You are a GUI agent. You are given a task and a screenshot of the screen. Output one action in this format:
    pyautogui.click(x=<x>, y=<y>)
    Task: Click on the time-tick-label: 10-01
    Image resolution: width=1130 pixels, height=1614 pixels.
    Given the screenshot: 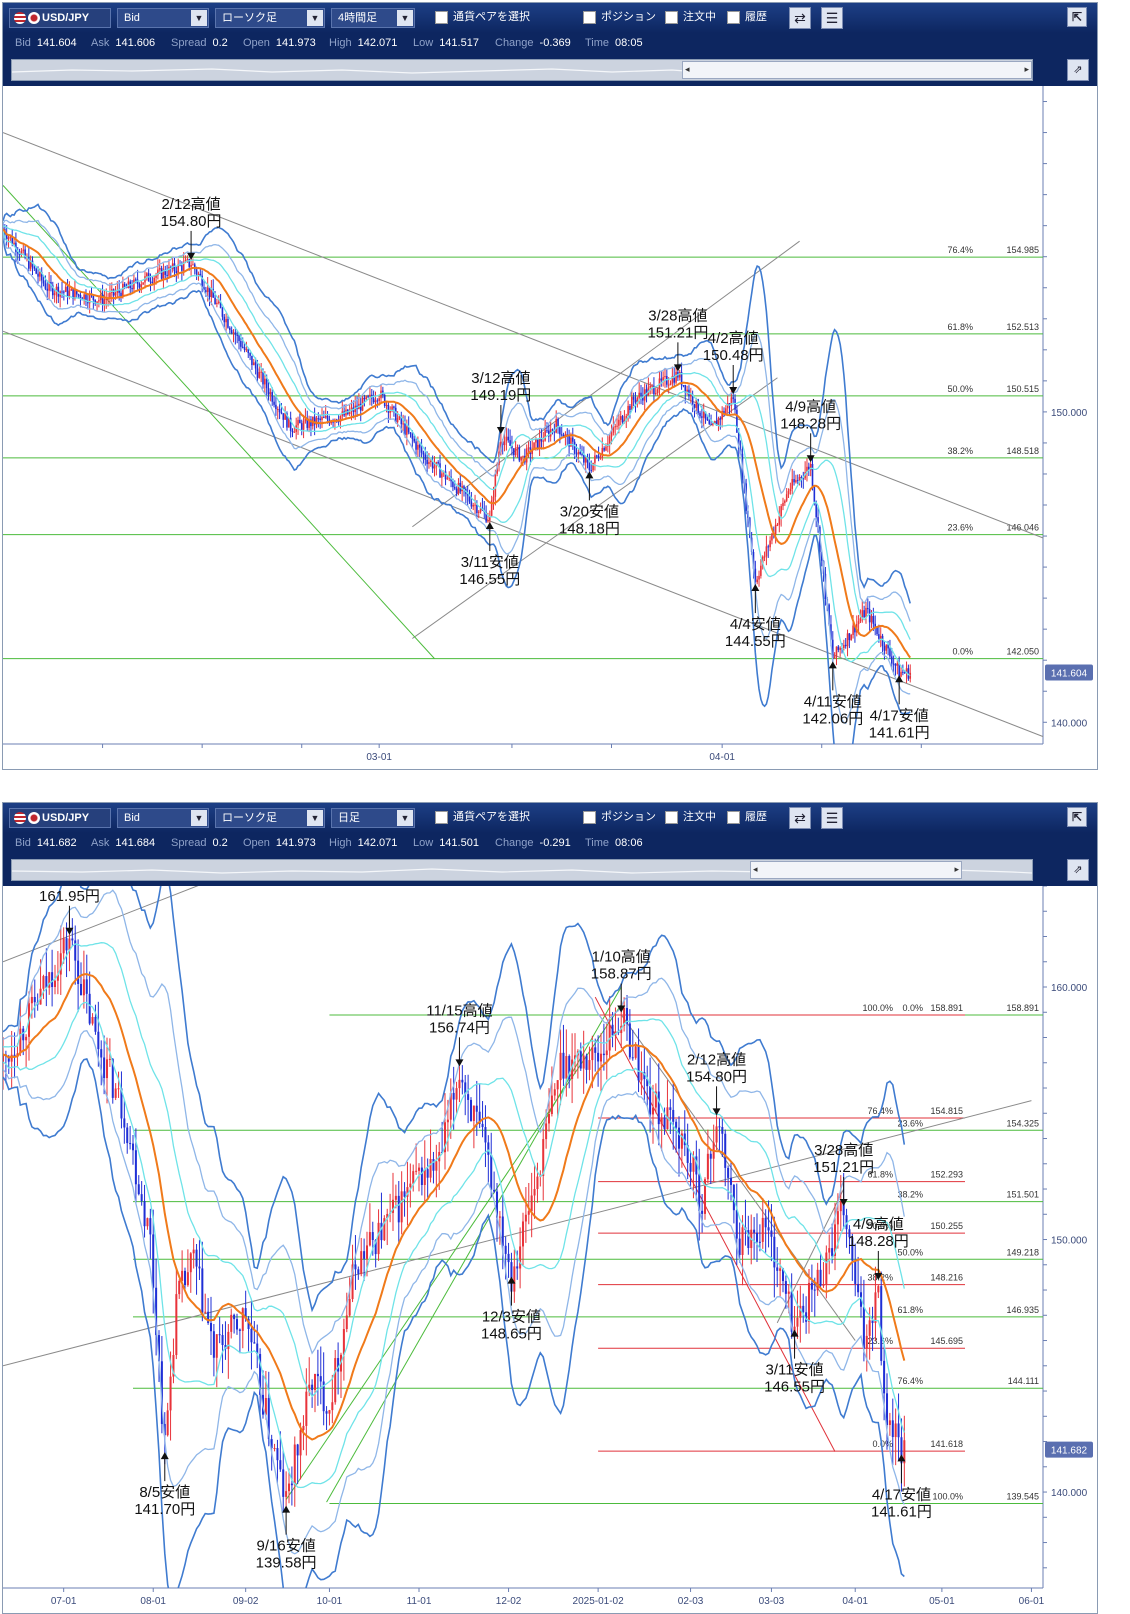 What is the action you would take?
    pyautogui.click(x=330, y=1601)
    